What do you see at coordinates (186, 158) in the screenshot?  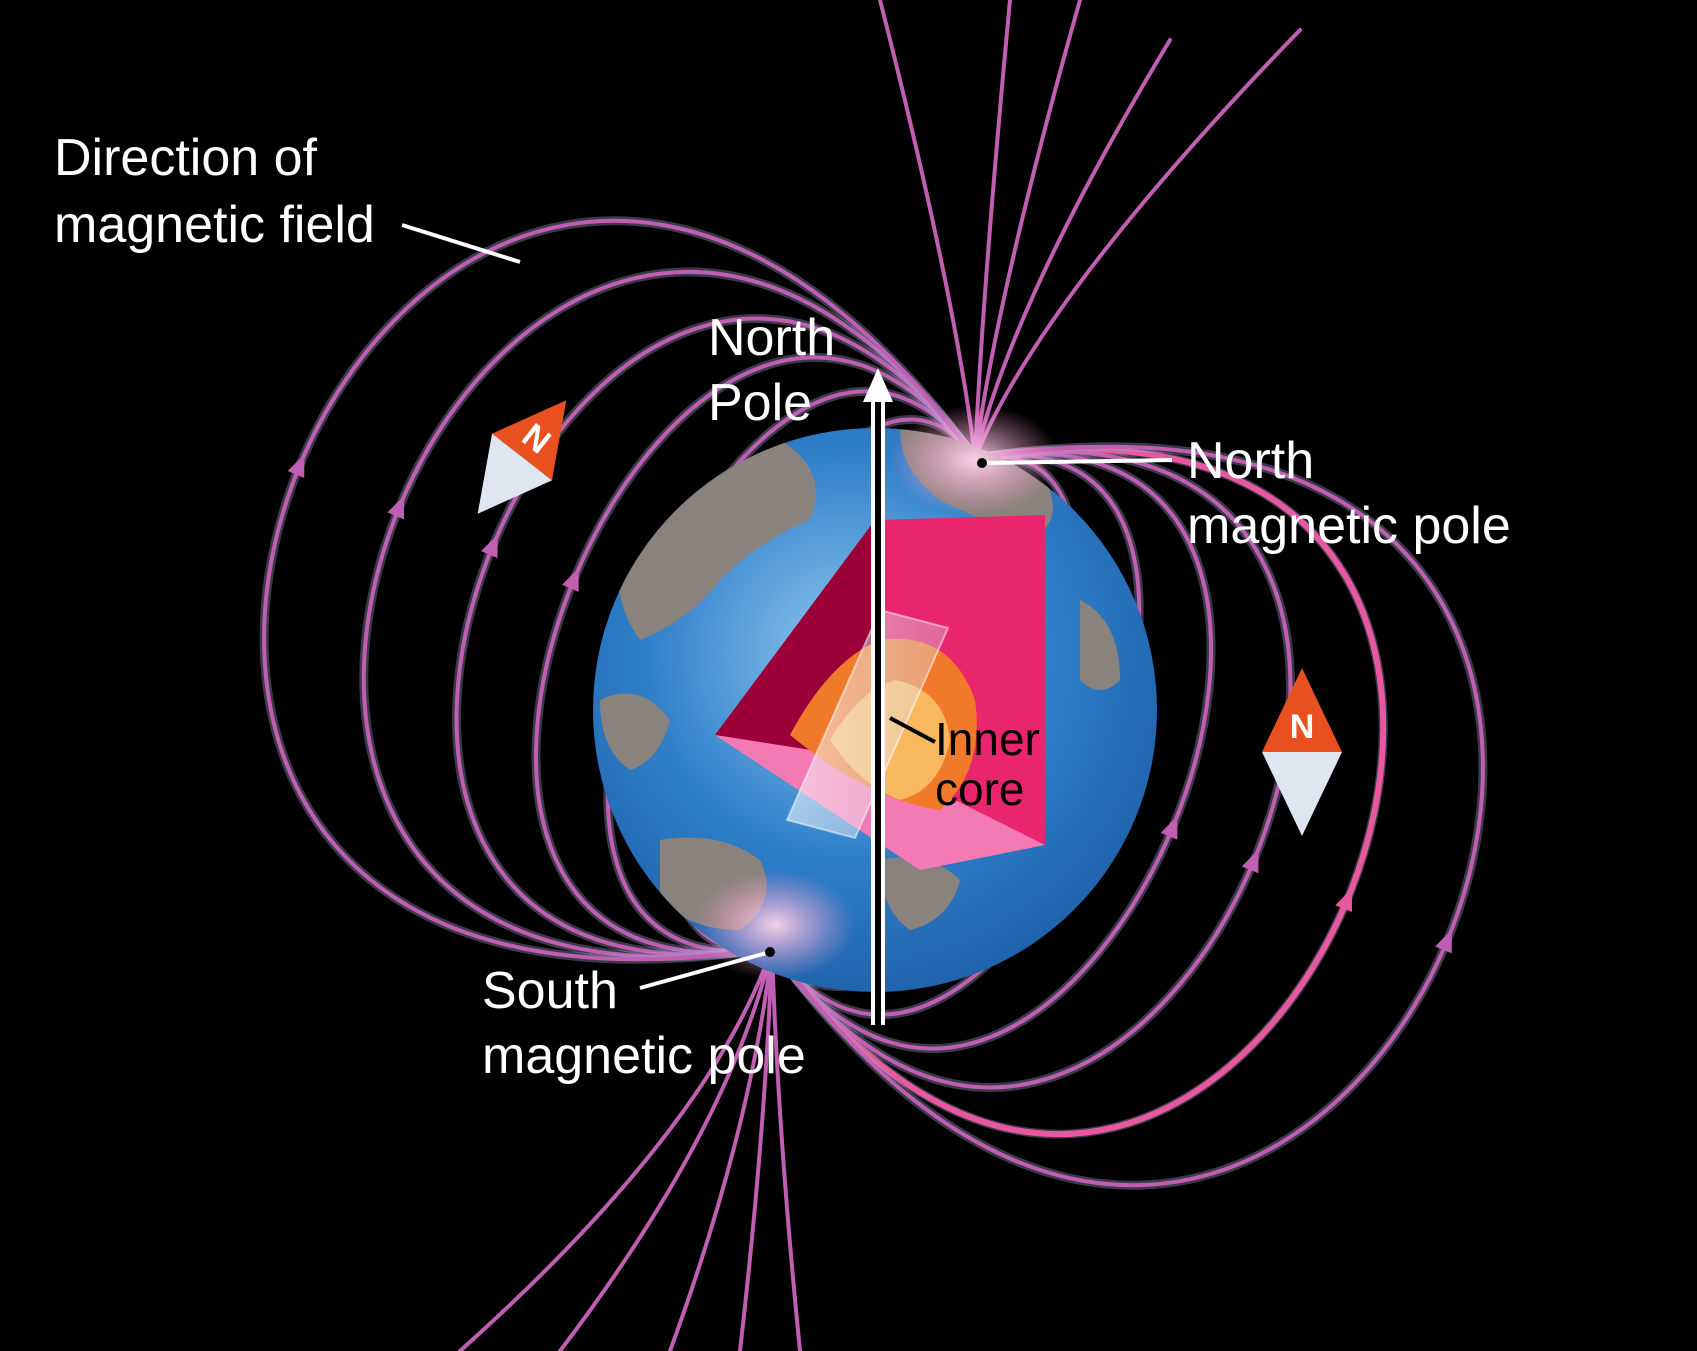 I see `direction-label-line1: Direction of` at bounding box center [186, 158].